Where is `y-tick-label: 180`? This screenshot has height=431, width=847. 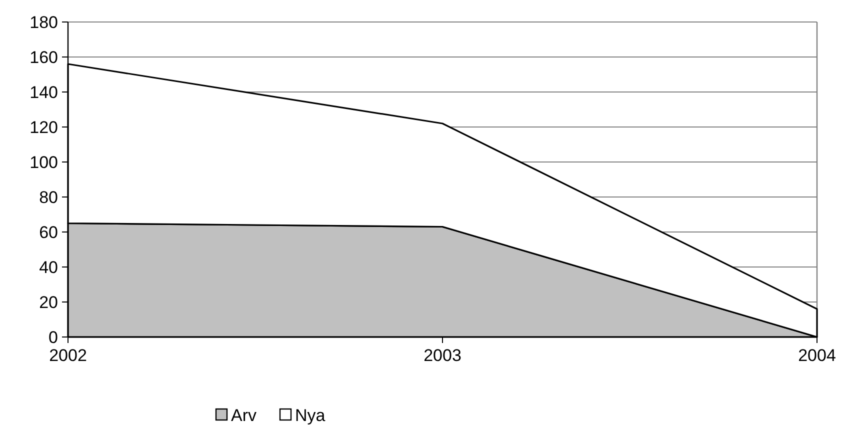
y-tick-label: 180 is located at coordinates (44, 22).